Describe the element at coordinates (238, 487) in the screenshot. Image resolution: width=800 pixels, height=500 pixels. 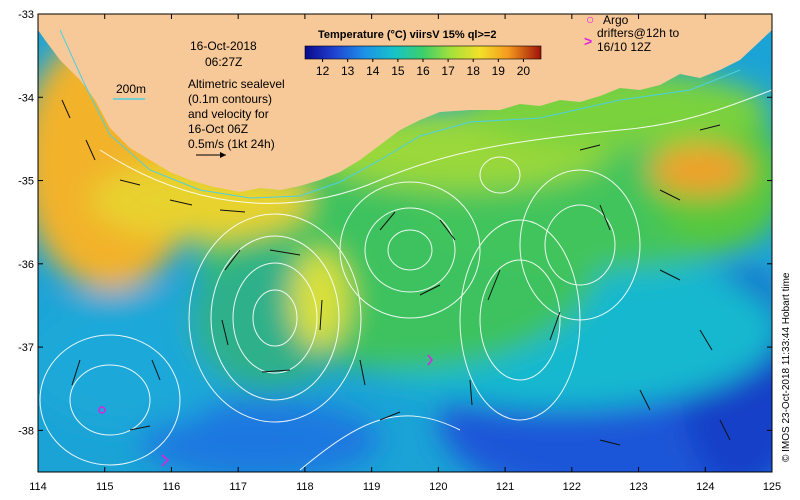
I see `lon-tick-label: 117` at that location.